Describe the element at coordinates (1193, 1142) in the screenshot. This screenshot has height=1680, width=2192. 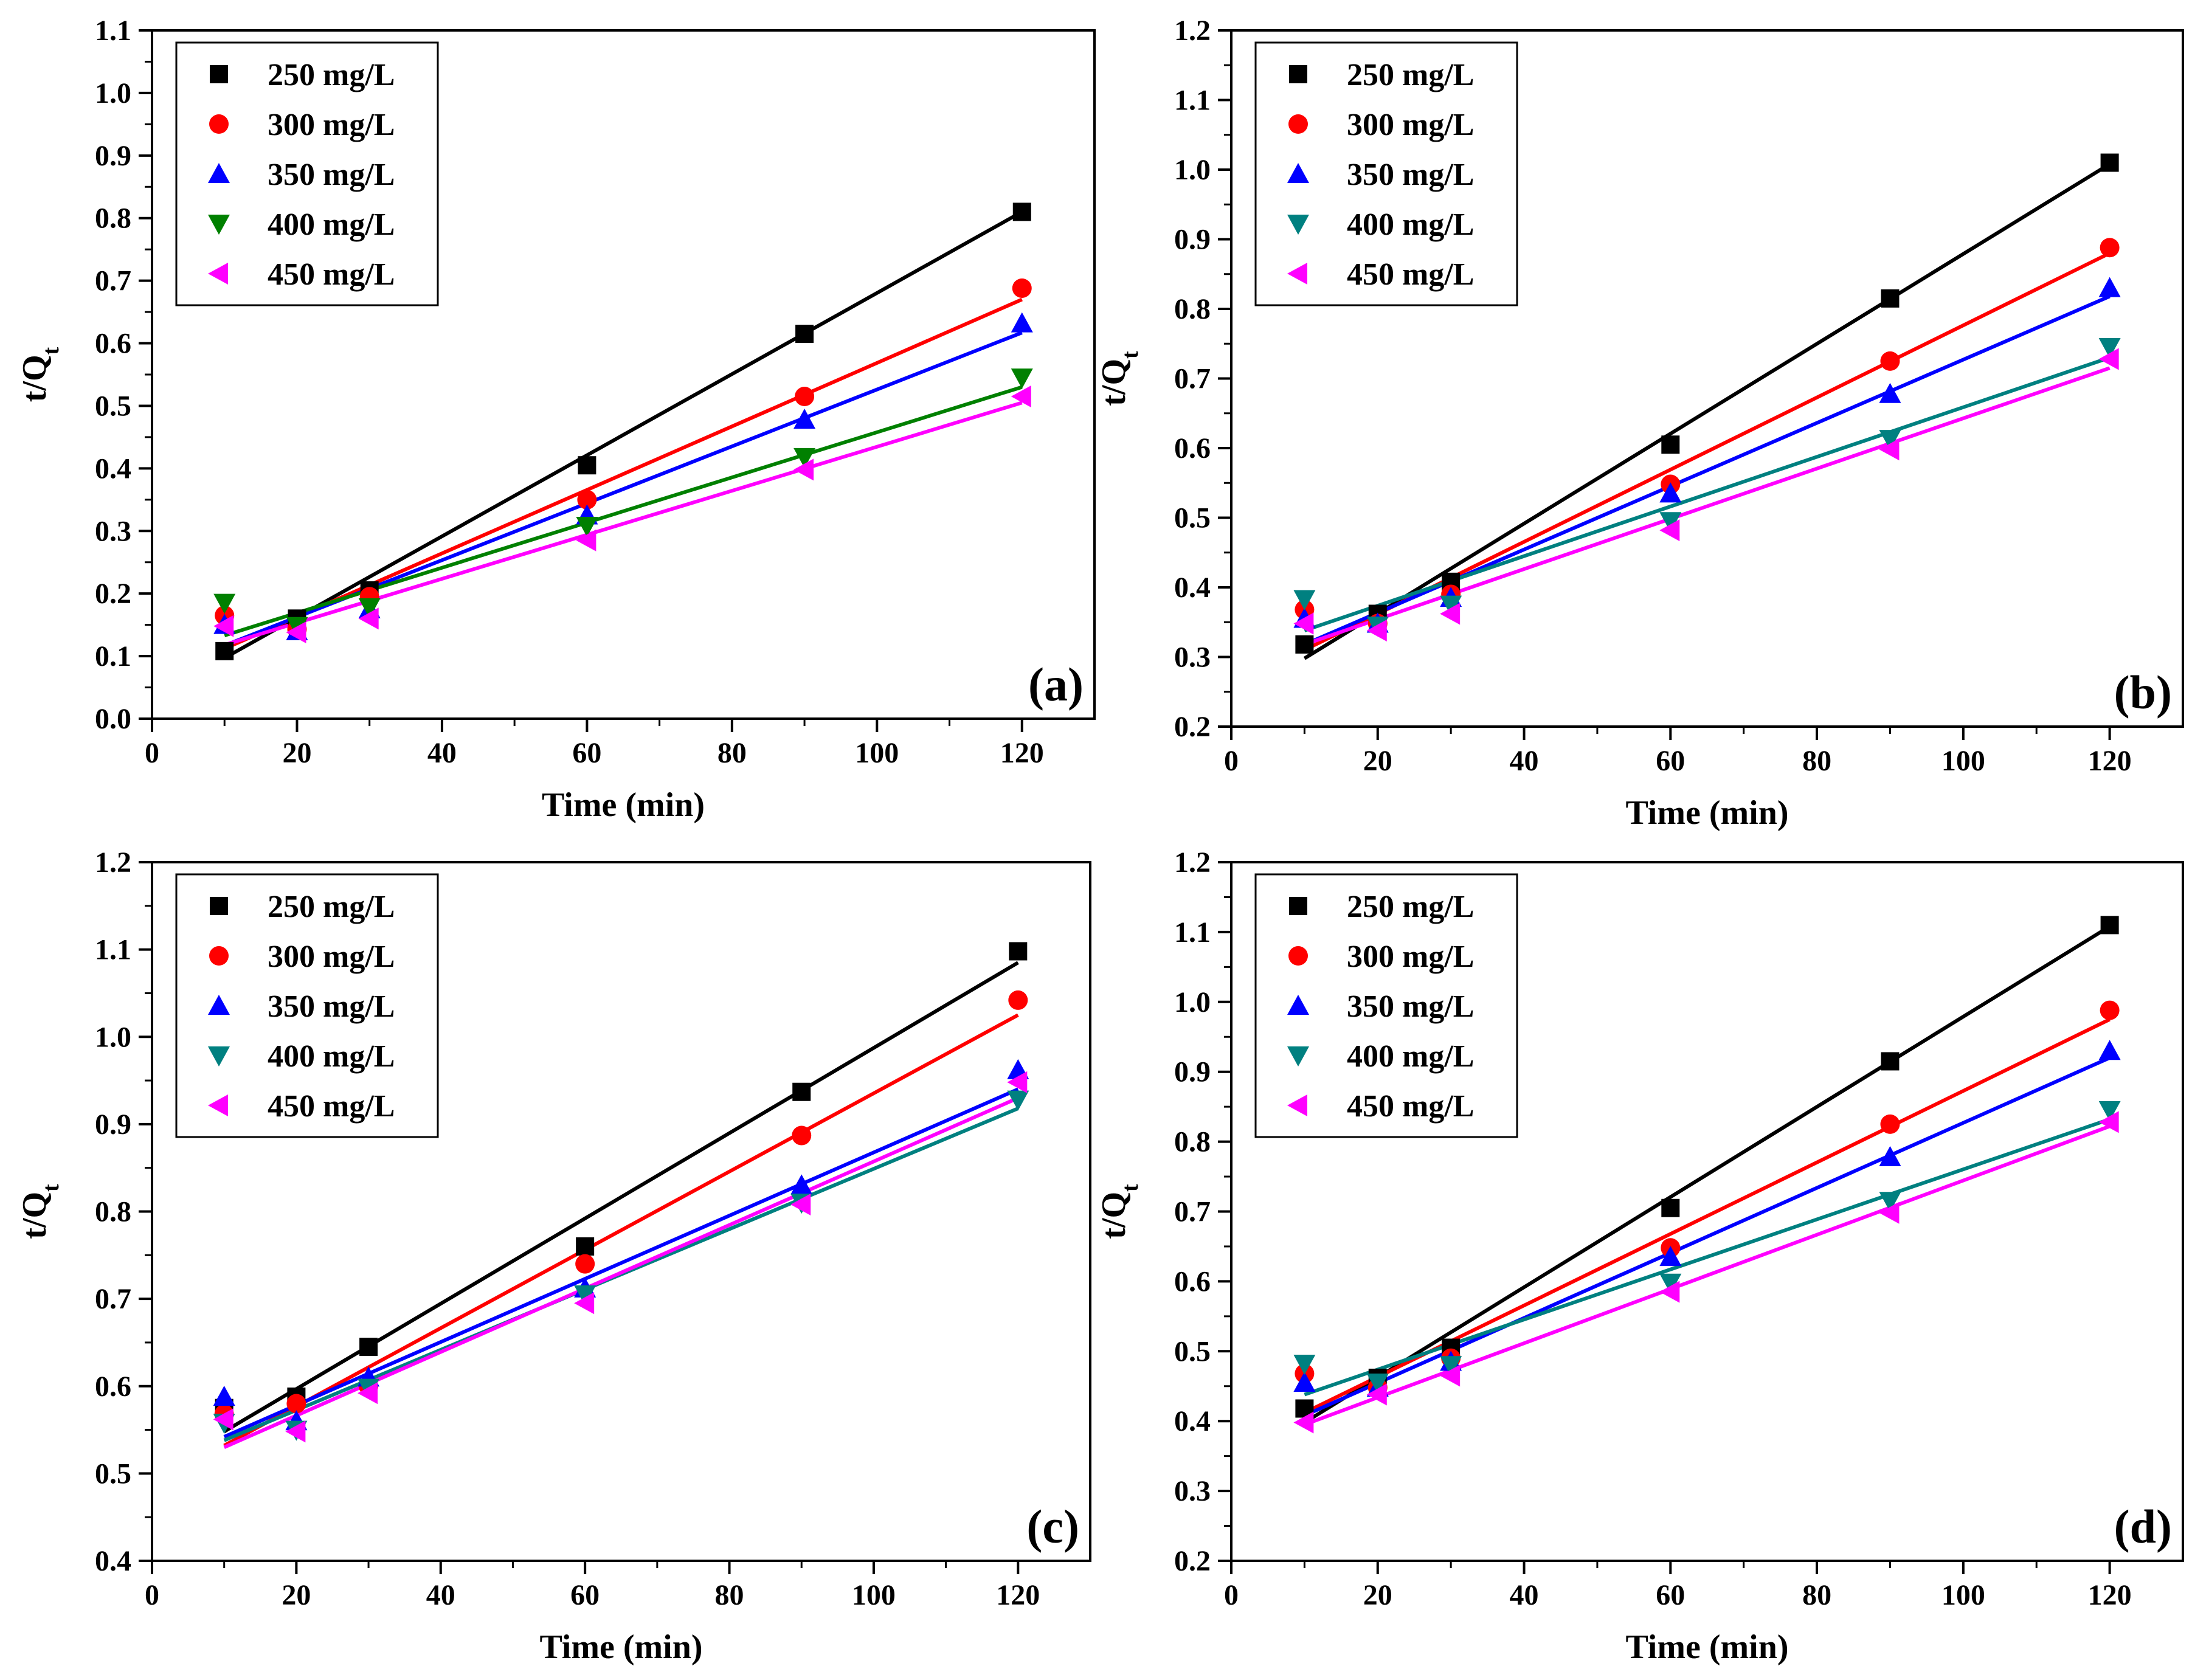
I see `y-tick-label: 0.8` at that location.